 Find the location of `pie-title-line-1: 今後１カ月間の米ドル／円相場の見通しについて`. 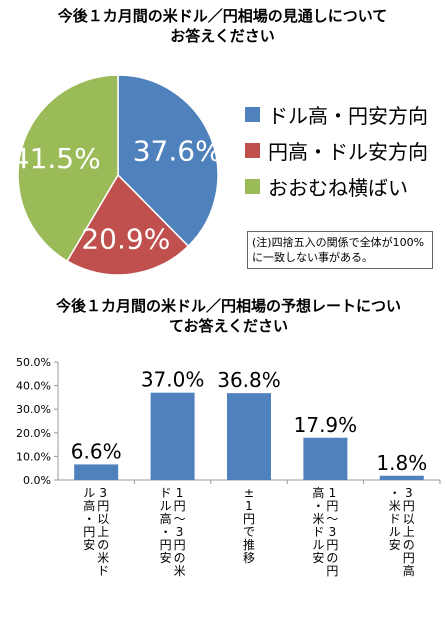

pie-title-line-1: 今後１カ月間の米ドル／円相場の見通しについて is located at coordinates (222, 16).